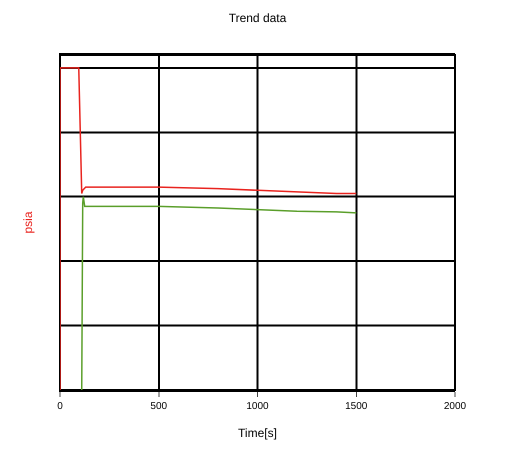 This screenshot has height=450, width=515. What do you see at coordinates (258, 406) in the screenshot?
I see `x-tick-label: 1000` at bounding box center [258, 406].